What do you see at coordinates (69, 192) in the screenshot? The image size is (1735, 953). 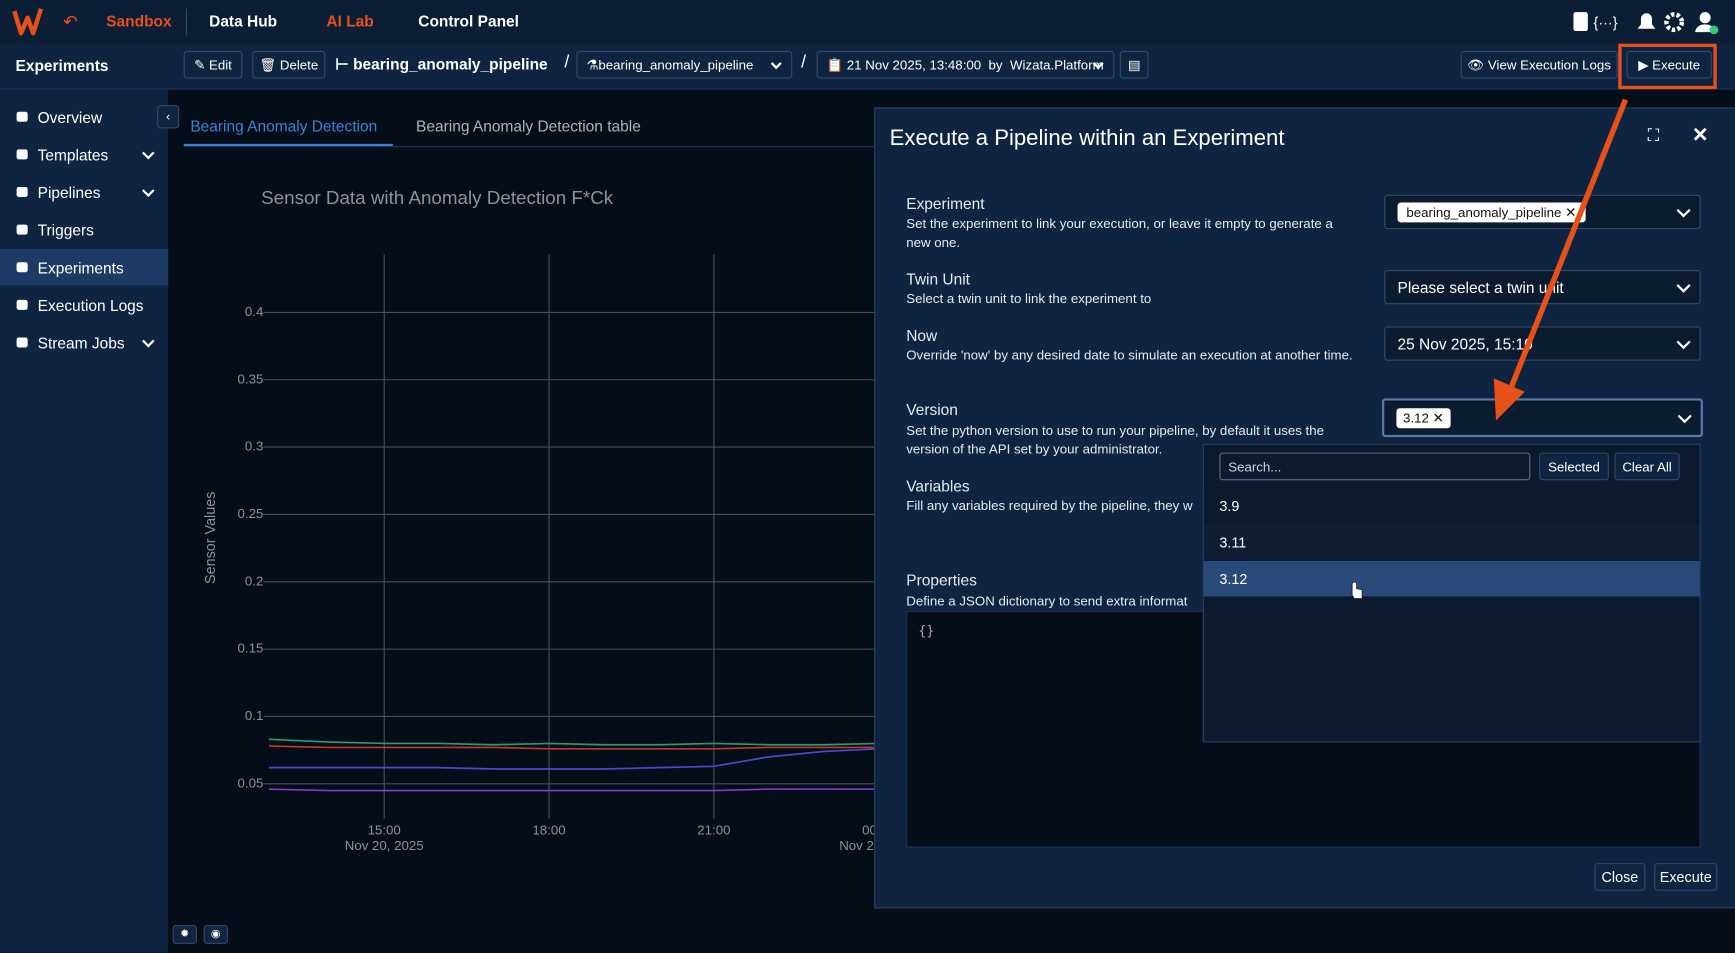 I see `label: Pipelines` at bounding box center [69, 192].